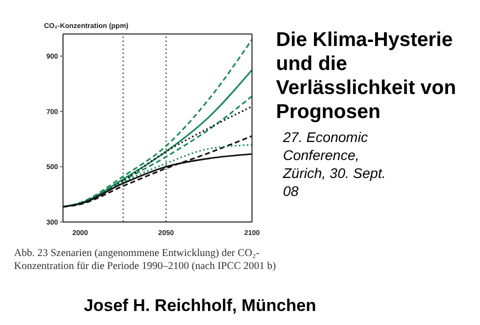 This screenshot has width=480, height=325. Describe the element at coordinates (200, 305) in the screenshot. I see `text: Josef H. Reichholf, München` at that location.